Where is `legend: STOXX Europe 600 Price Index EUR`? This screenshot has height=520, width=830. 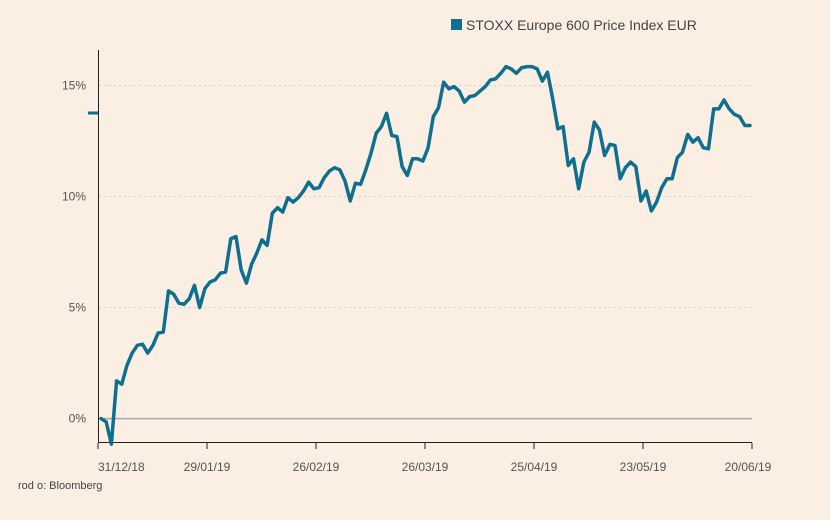
legend: STOXX Europe 600 Price Index EUR is located at coordinates (574, 25).